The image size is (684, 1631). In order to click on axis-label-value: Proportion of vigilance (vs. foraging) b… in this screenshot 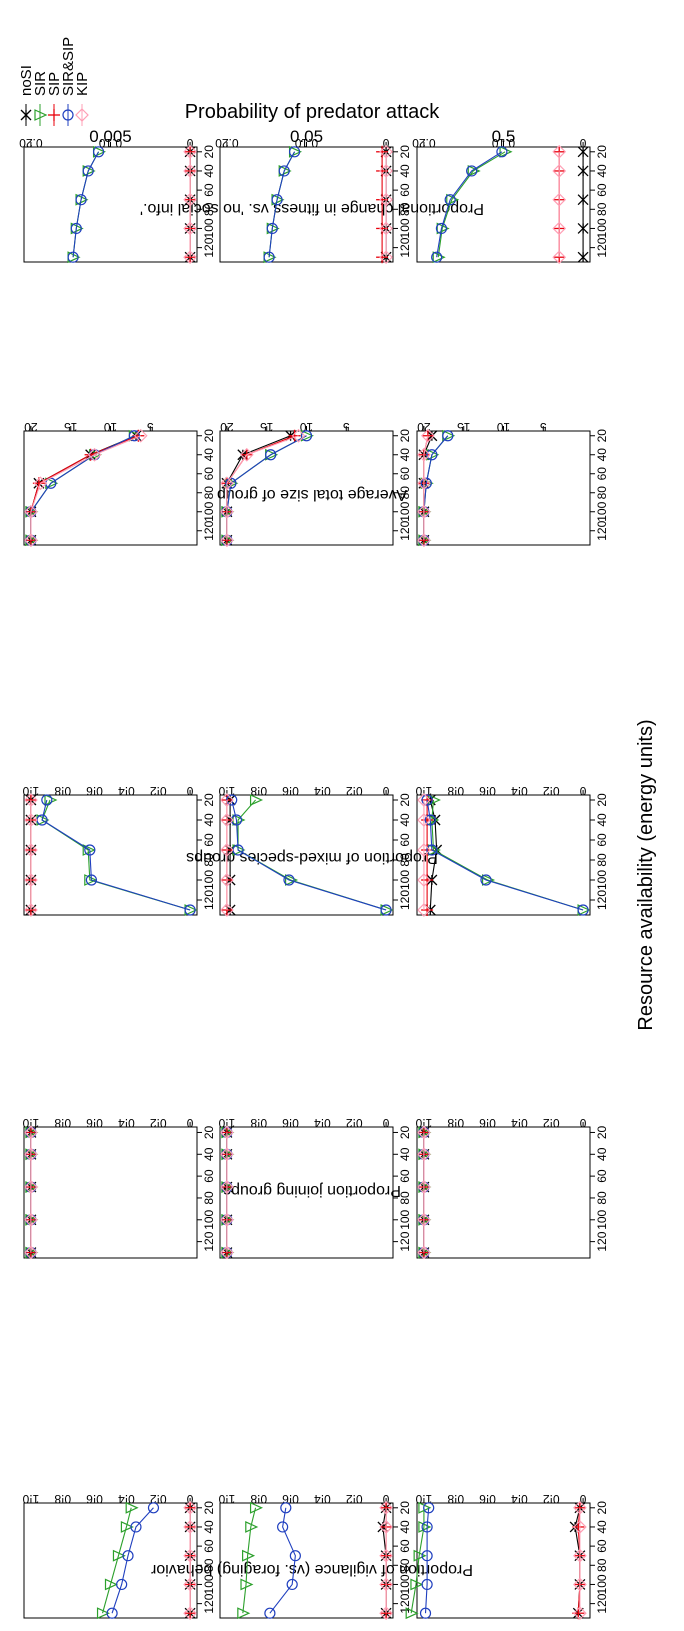, I will do `click(311, 1569)`.